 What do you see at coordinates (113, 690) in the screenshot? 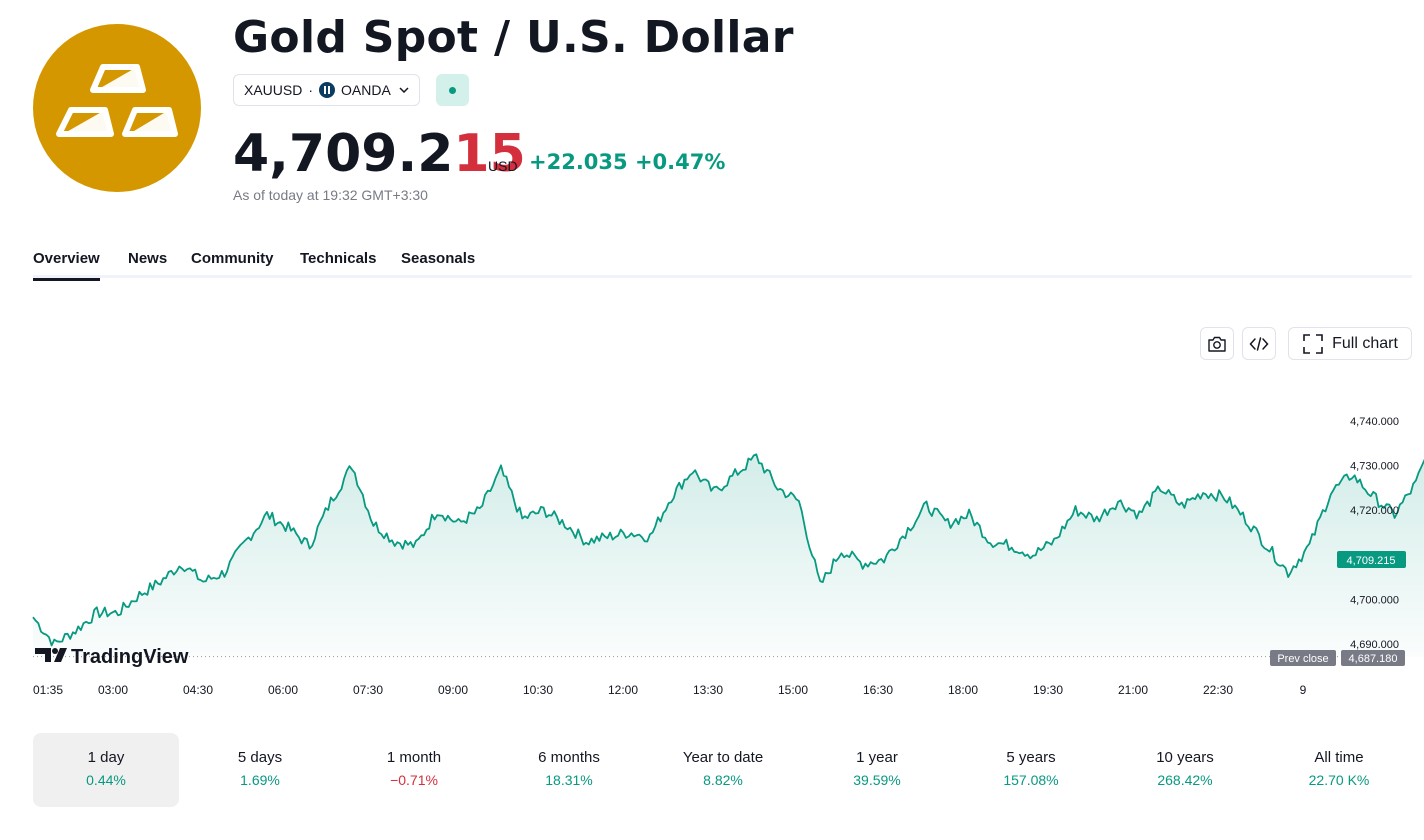
I see `x-tick-label: 03:00` at bounding box center [113, 690].